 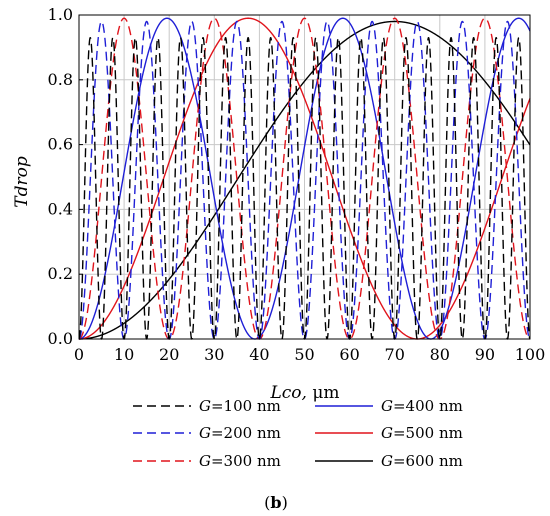 What do you see at coordinates (485, 354) in the screenshot?
I see `x-tick-label: 90` at bounding box center [485, 354].